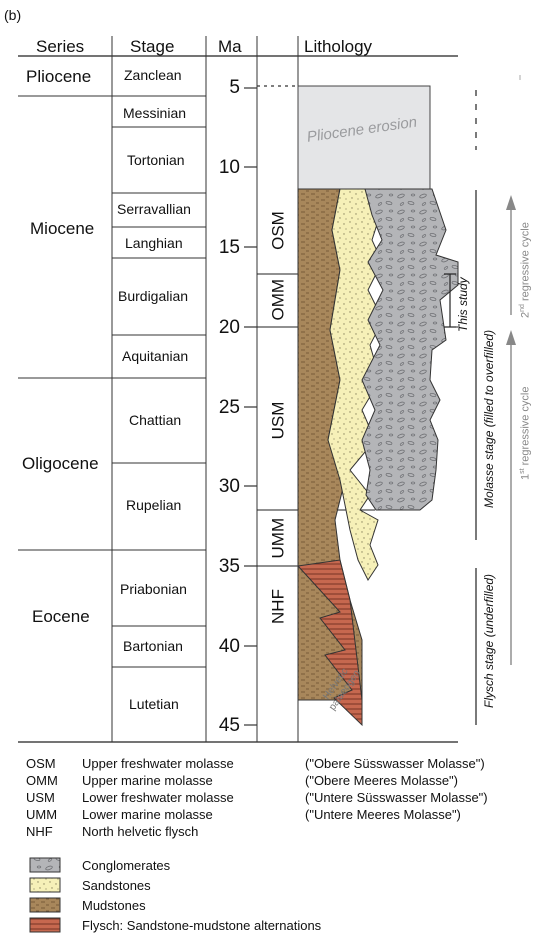 The image size is (535, 936). What do you see at coordinates (513, 370) in the screenshot?
I see `cycle-arrows` at bounding box center [513, 370].